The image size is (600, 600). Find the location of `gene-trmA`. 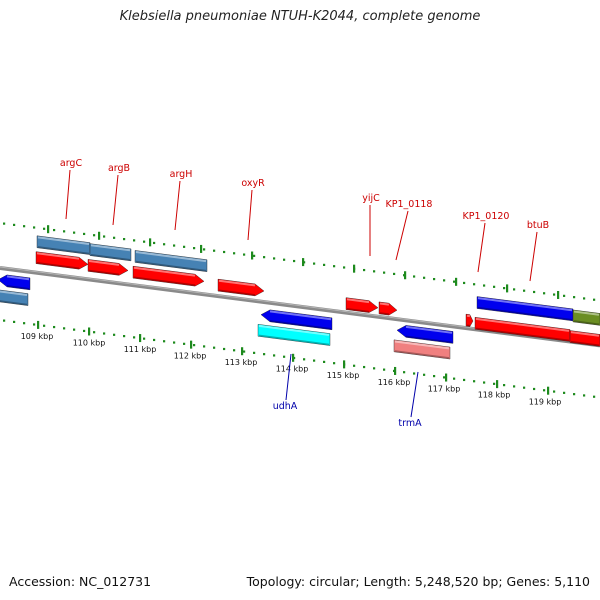

gene-trmA is located at coordinates (425, 334).